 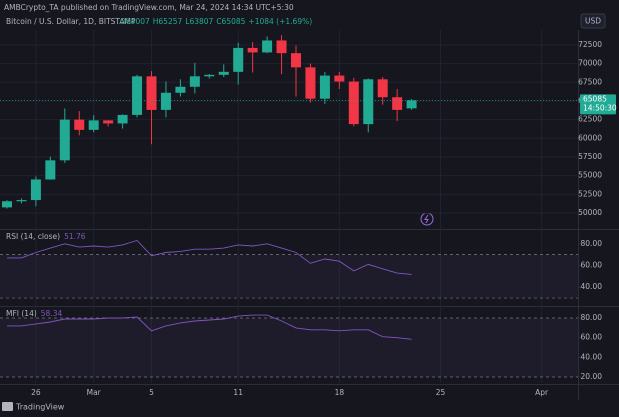 I want to click on ohlc-legend: O64007 H65257 L63807 C65085 +1084 (+1.69%), so click(x=216, y=21).